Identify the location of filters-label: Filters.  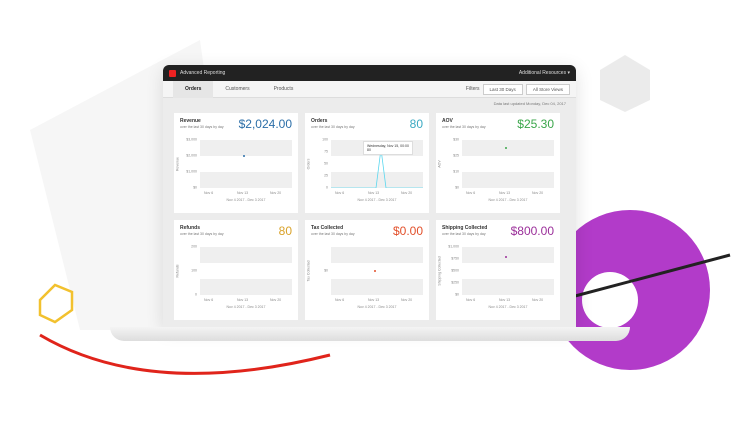
(472, 89).